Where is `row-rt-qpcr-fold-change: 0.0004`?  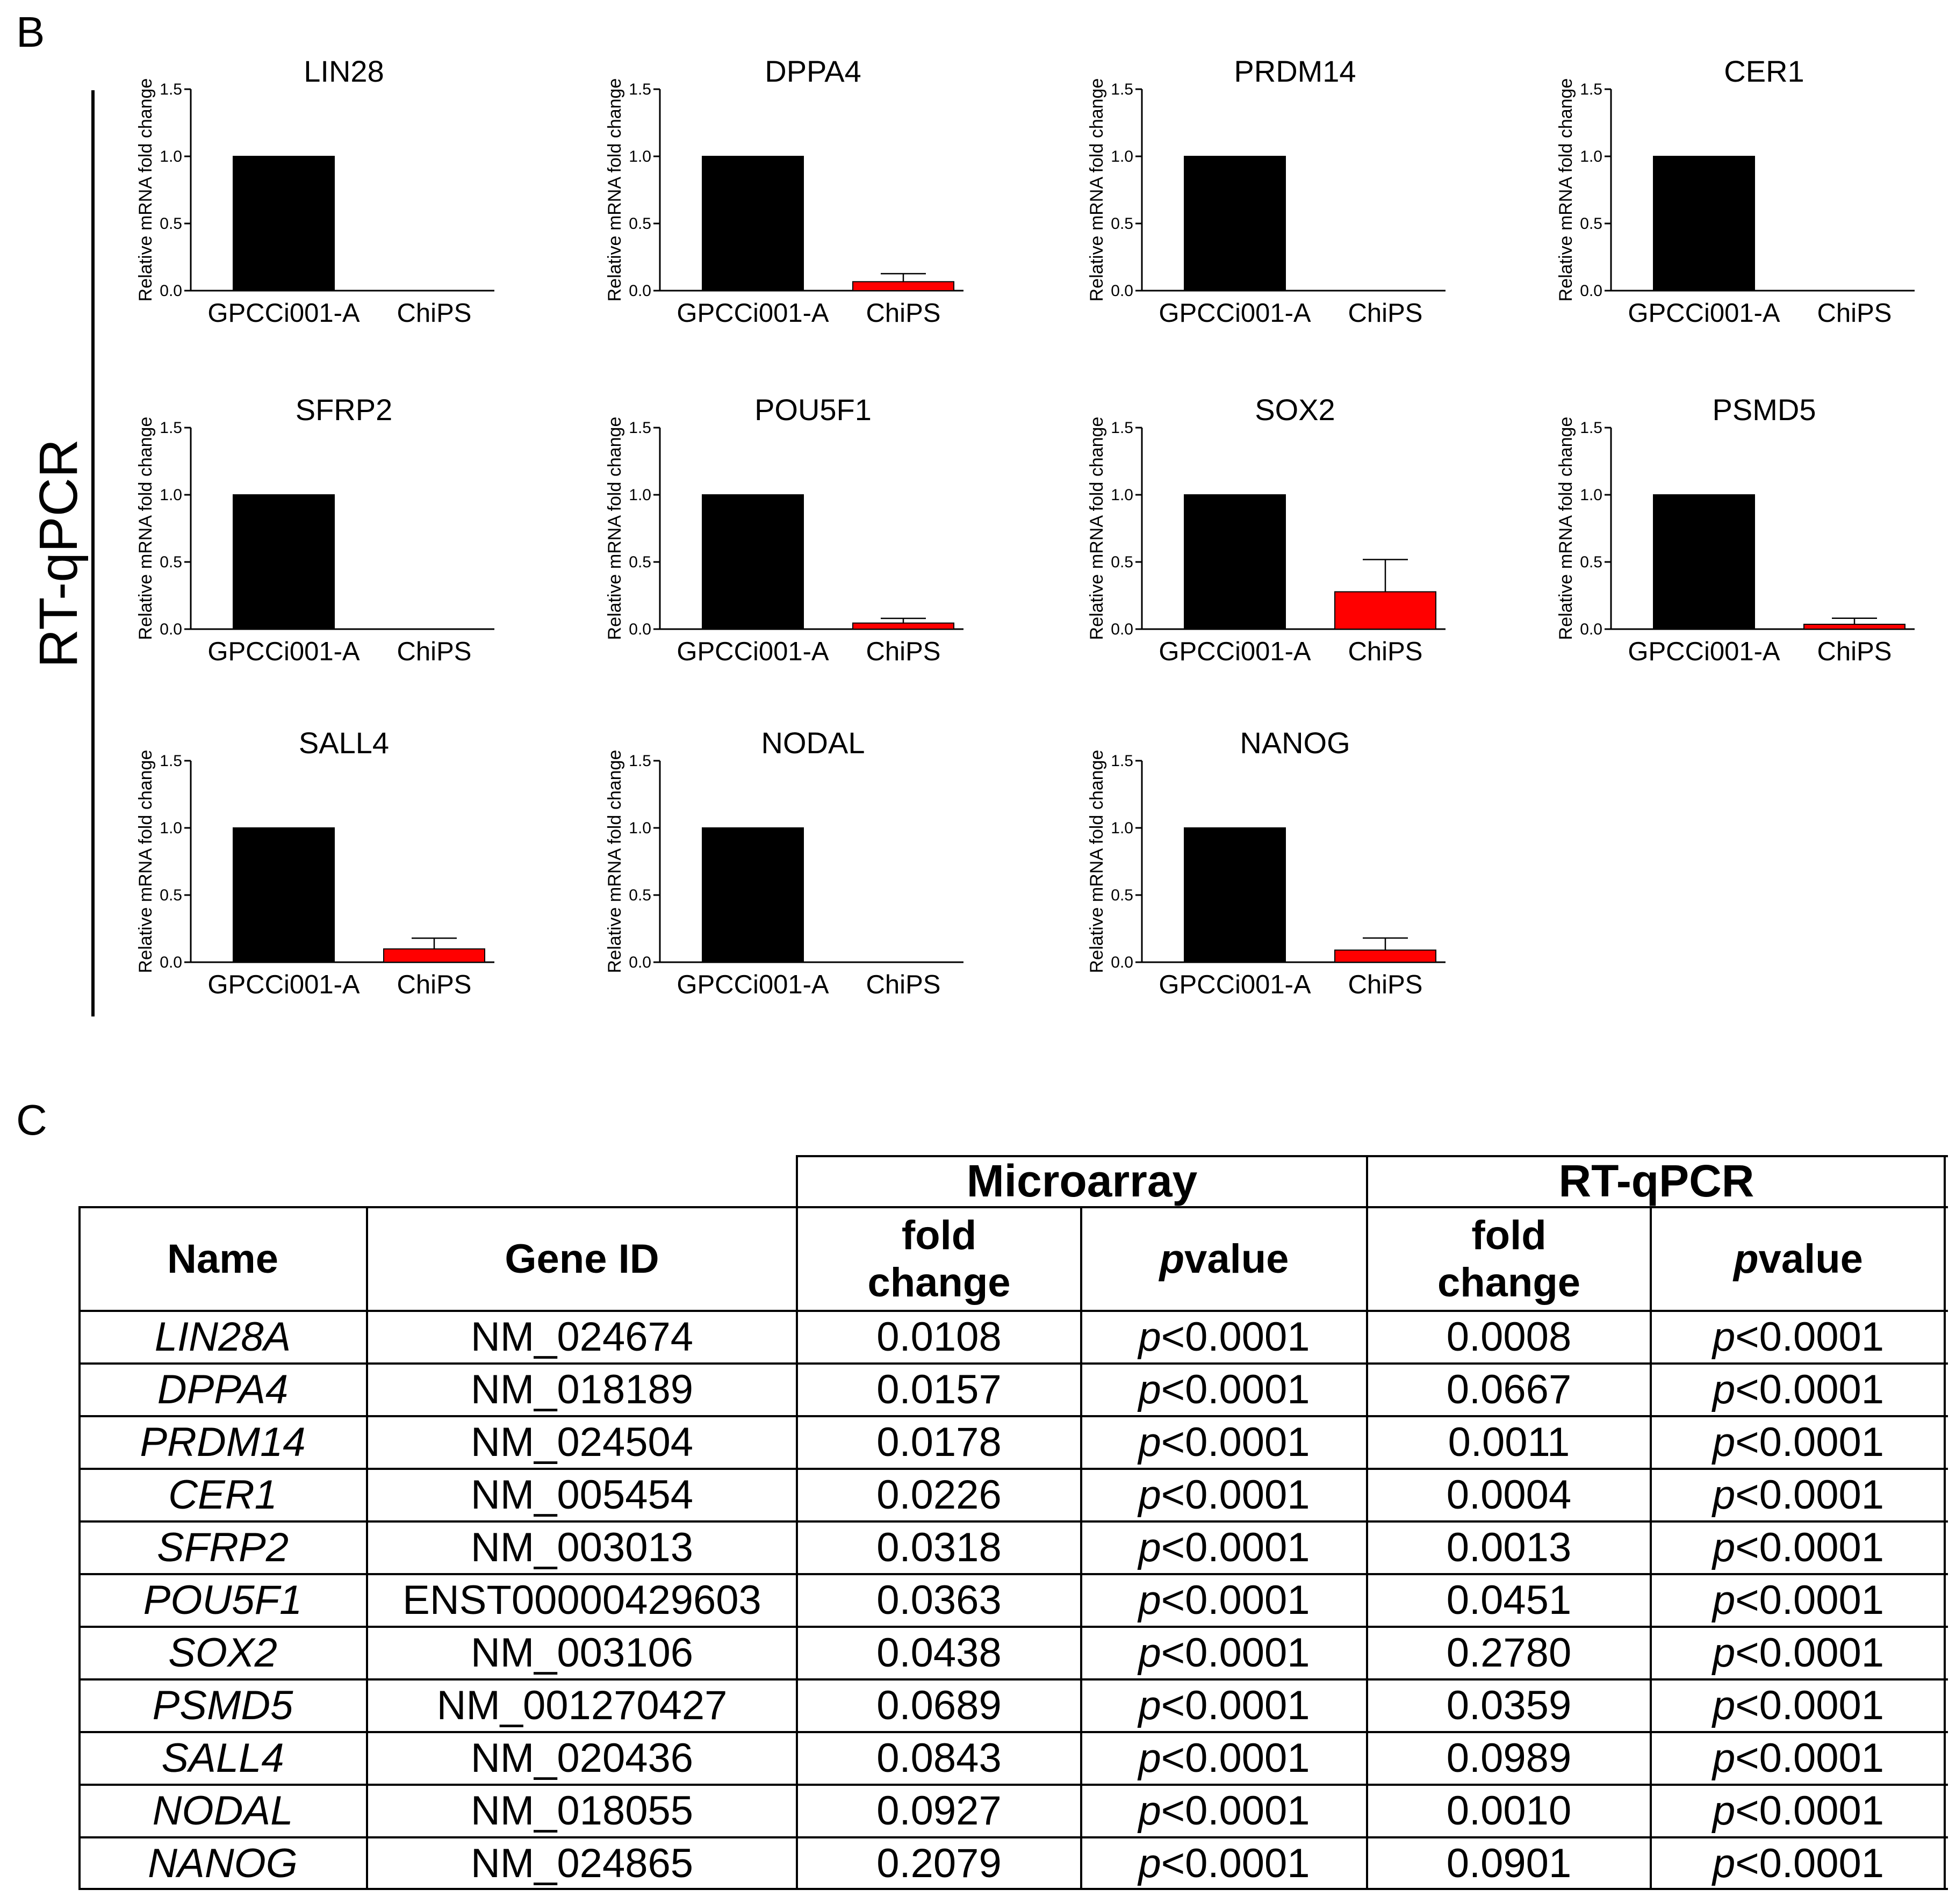 row-rt-qpcr-fold-change: 0.0004 is located at coordinates (1509, 1495).